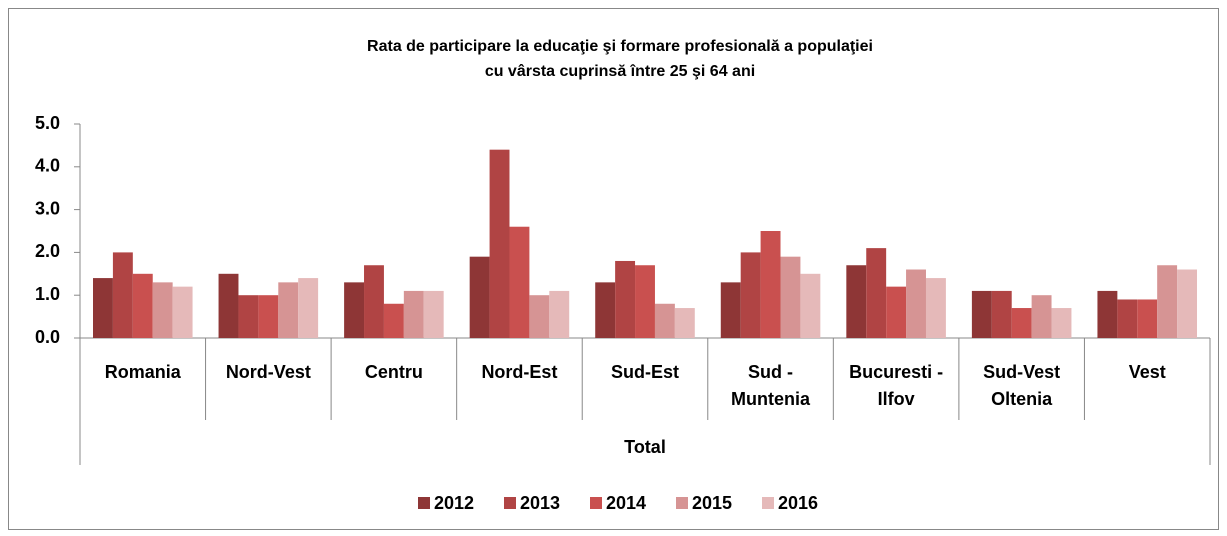  I want to click on x-tick-label: Romania, so click(142, 372).